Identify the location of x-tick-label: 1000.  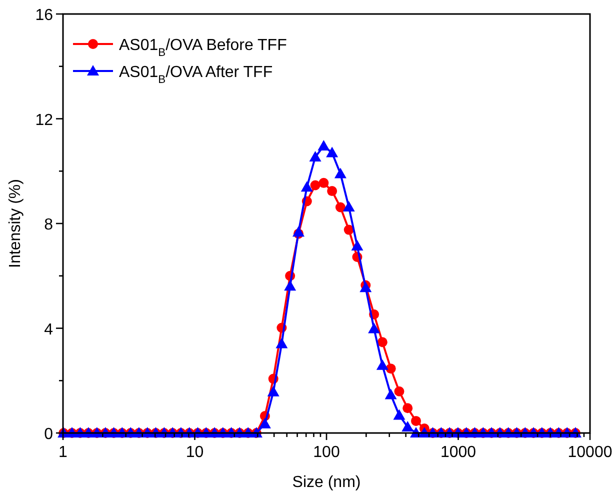
(458, 452).